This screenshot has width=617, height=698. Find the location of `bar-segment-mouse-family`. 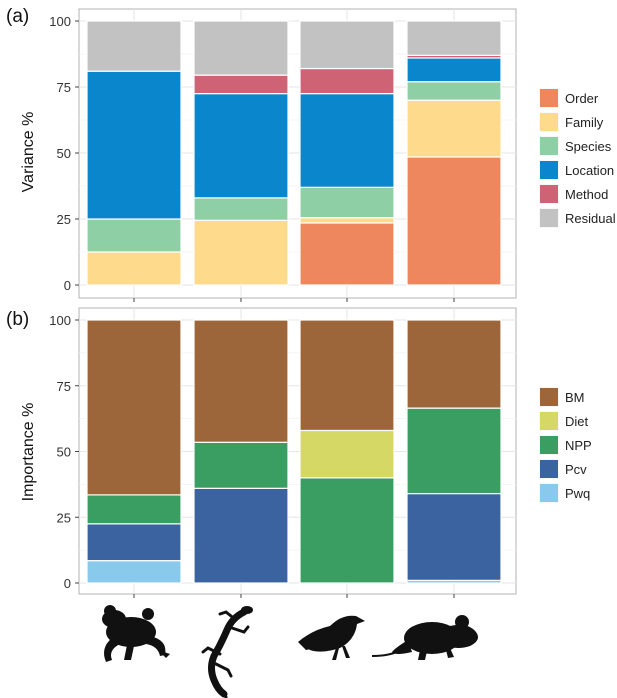

bar-segment-mouse-family is located at coordinates (454, 128).